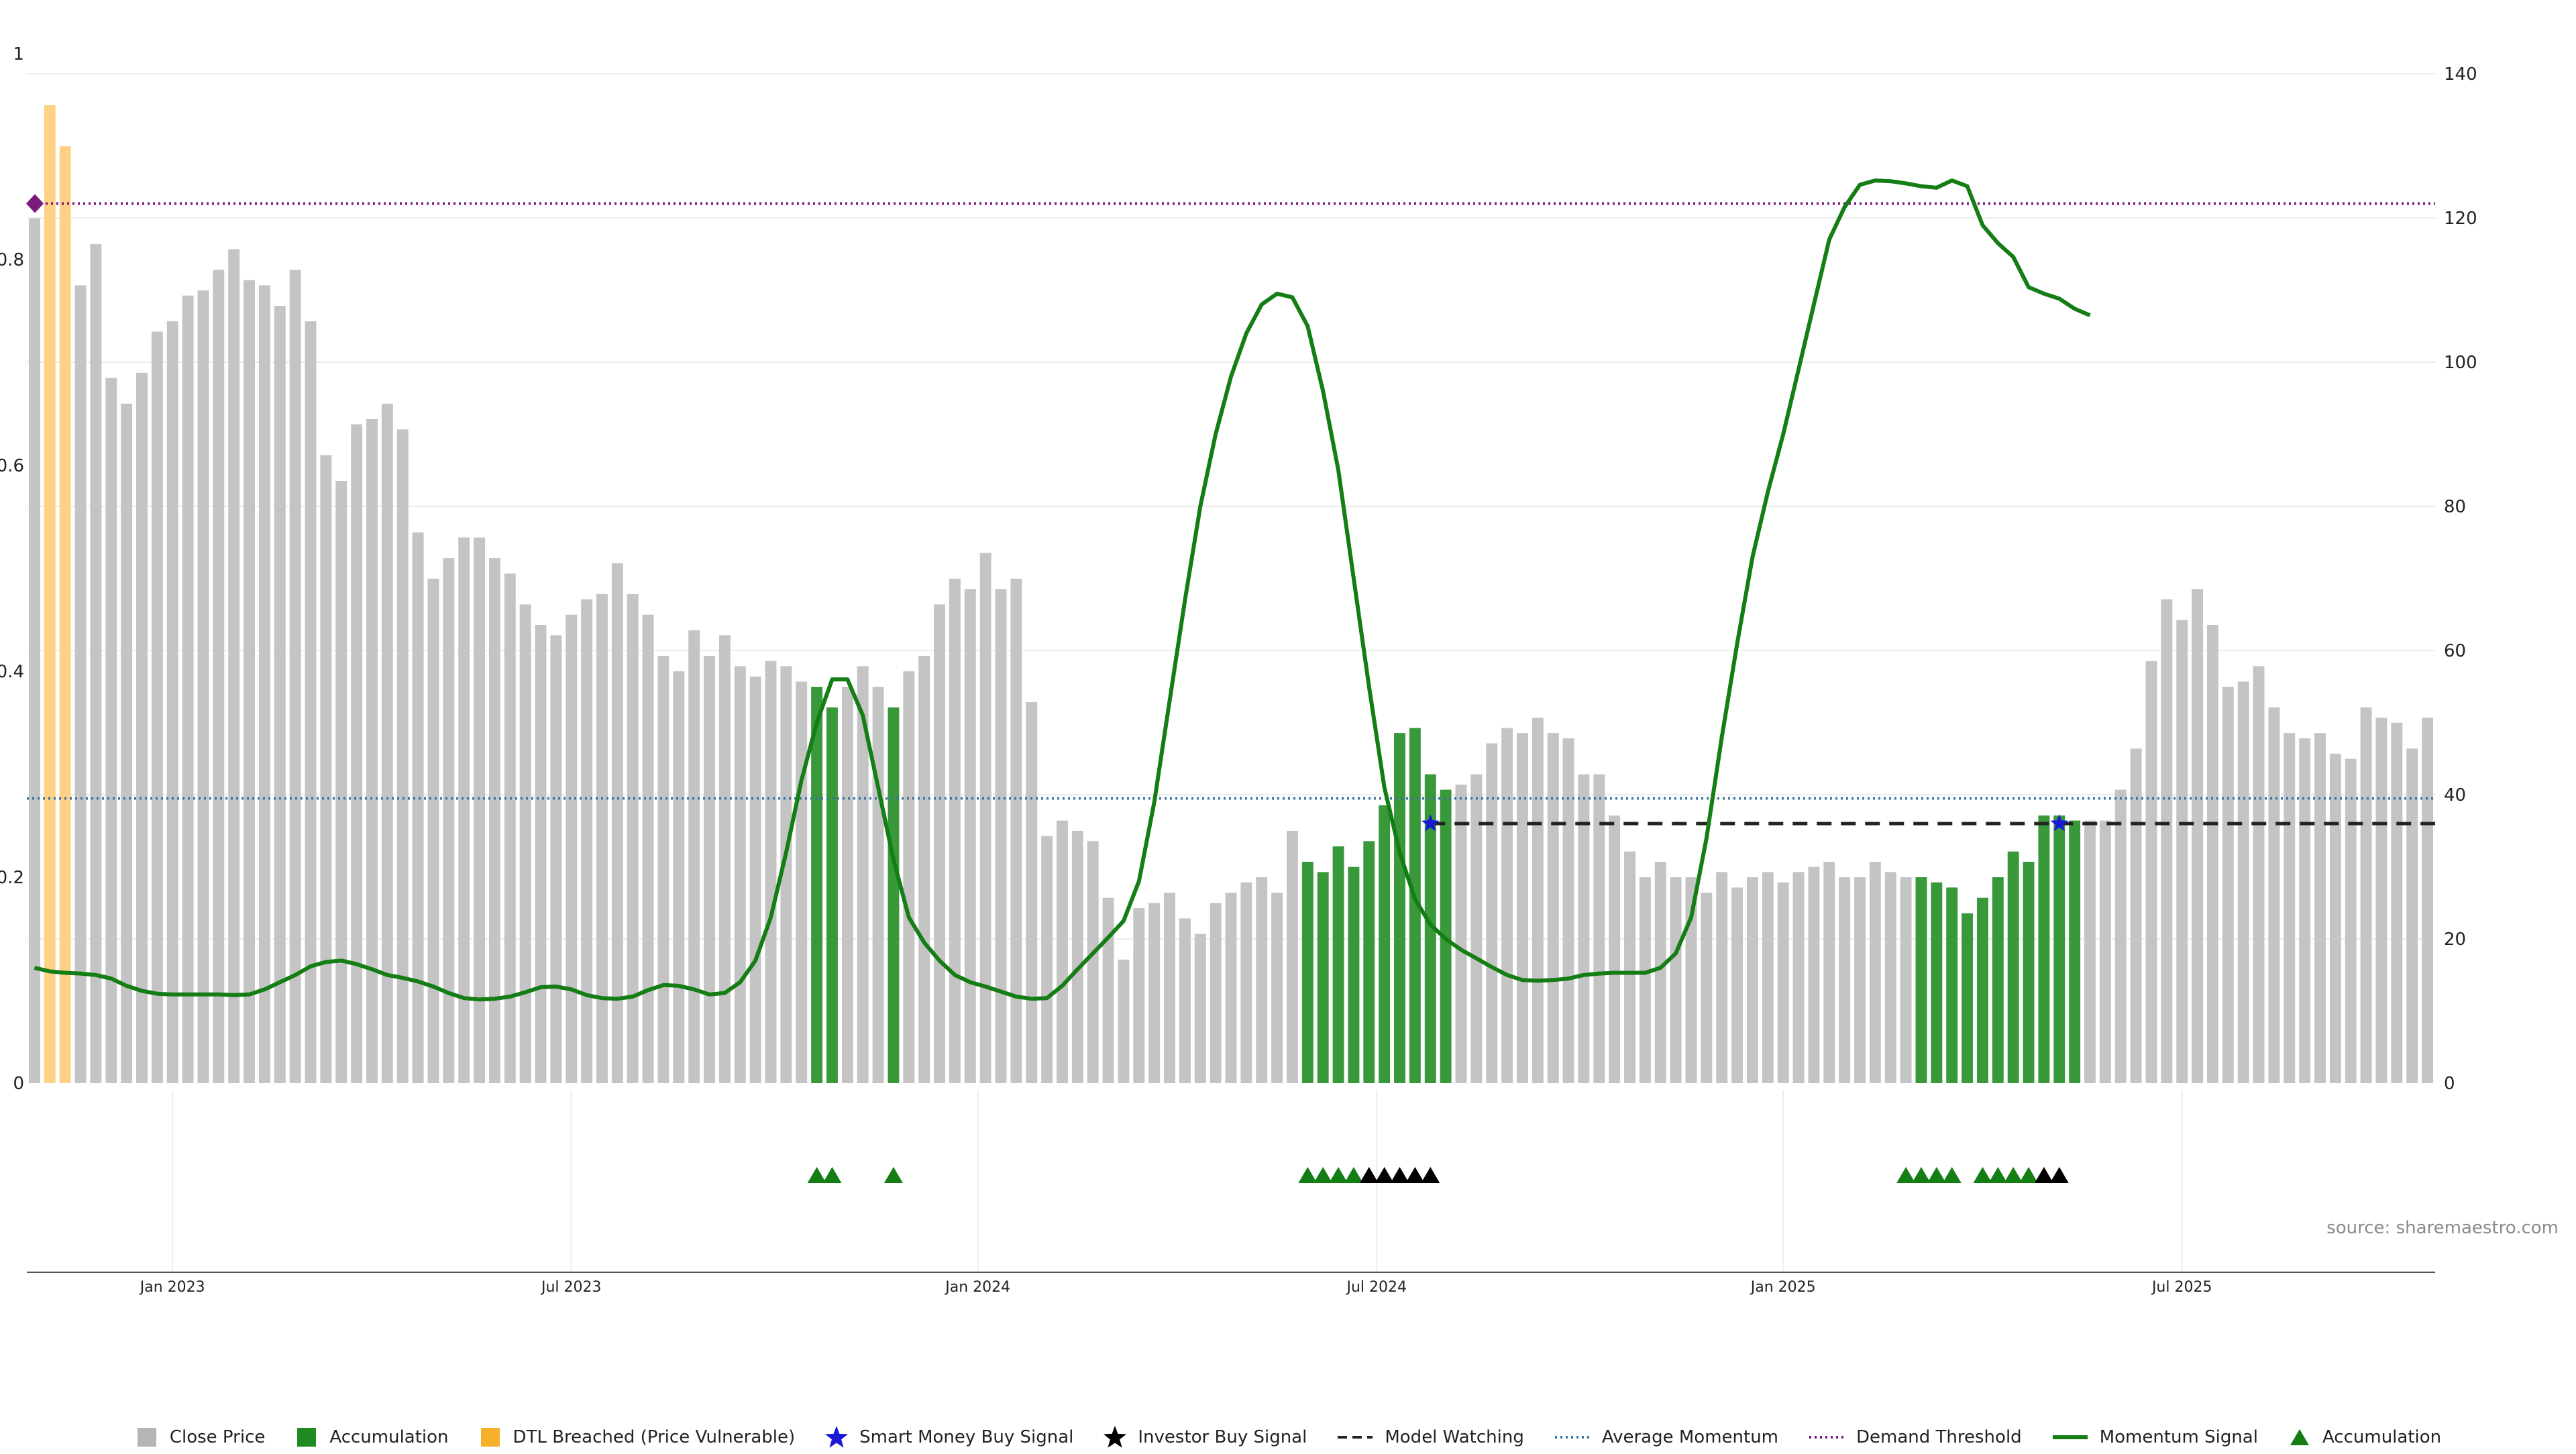  Describe the element at coordinates (1666, 1437) in the screenshot. I see `legend-item: Average Momentum` at that location.